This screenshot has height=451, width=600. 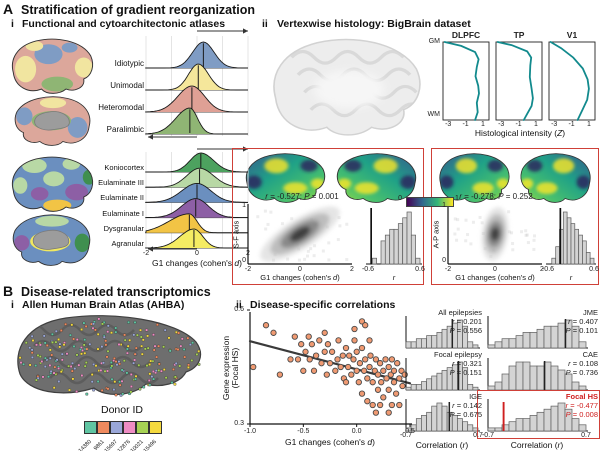 I want to click on gradient-colorbar, so click(x=430, y=202).